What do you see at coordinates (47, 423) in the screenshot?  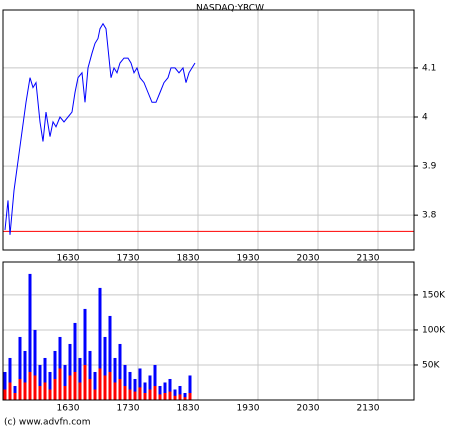 I see `footer: (c) www.advfn.com` at bounding box center [47, 423].